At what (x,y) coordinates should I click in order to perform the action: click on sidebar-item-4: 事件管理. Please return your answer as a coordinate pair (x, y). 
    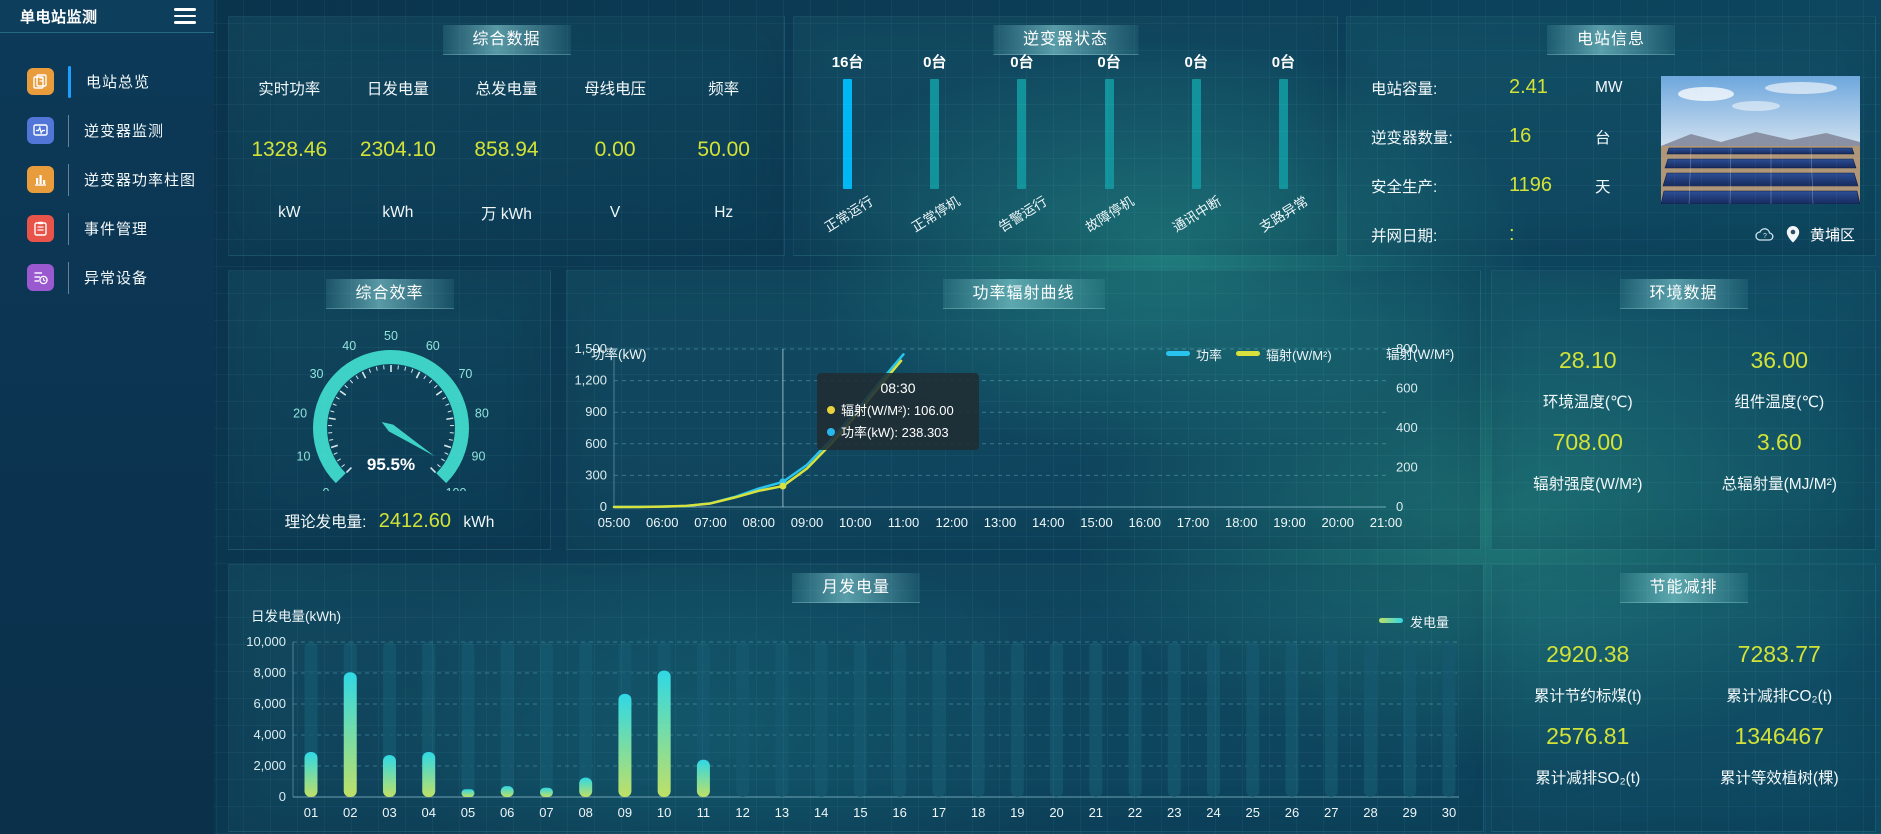
    Looking at the image, I should click on (107, 228).